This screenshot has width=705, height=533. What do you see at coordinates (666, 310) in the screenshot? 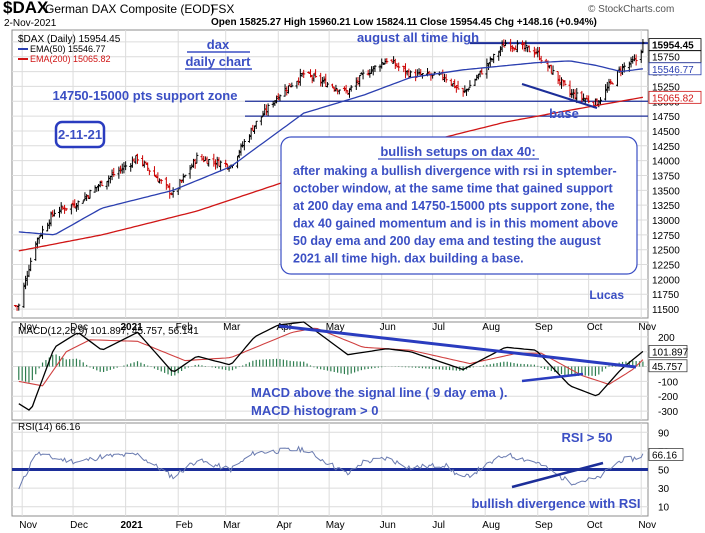
I see `price-tick-label: 11500` at bounding box center [666, 310].